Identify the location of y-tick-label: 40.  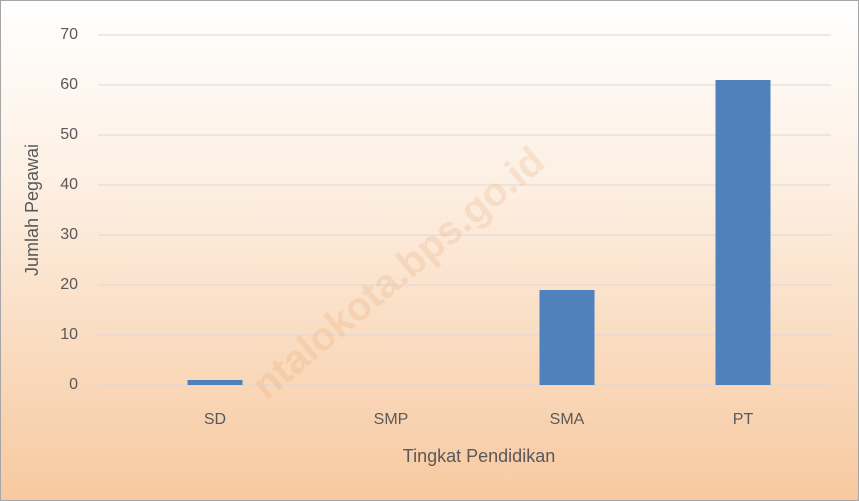
(69, 184).